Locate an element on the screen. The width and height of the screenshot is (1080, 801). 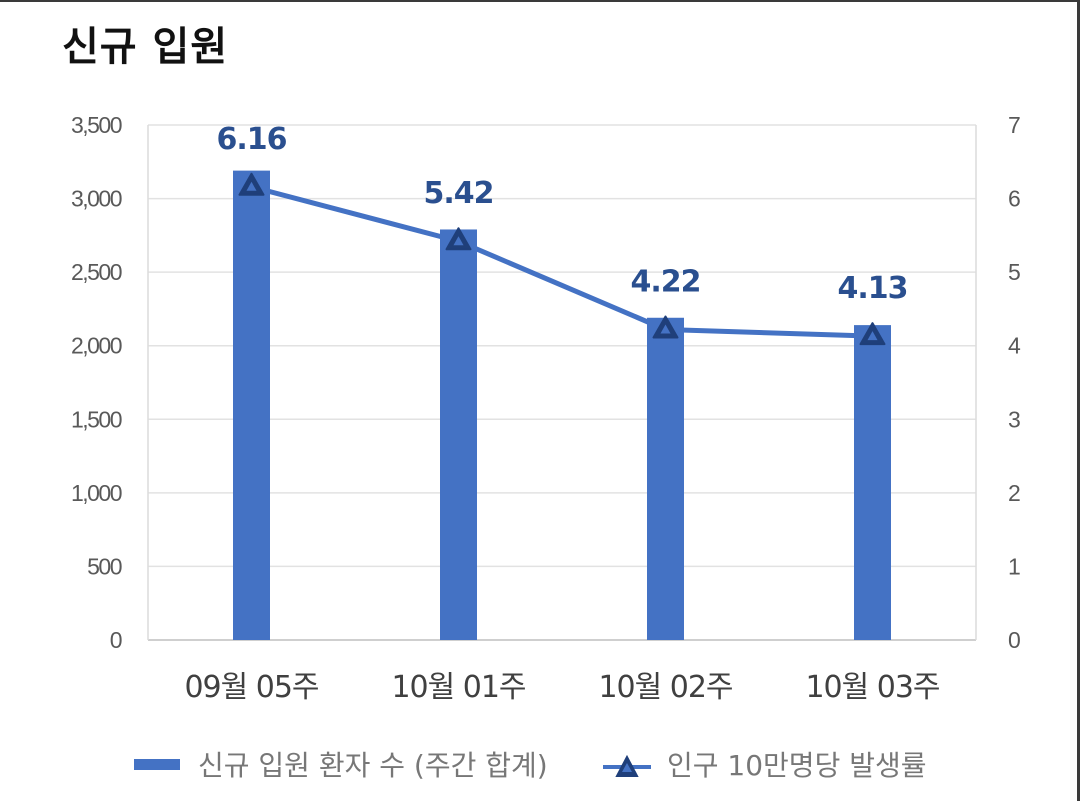
line-path is located at coordinates (561, 261).